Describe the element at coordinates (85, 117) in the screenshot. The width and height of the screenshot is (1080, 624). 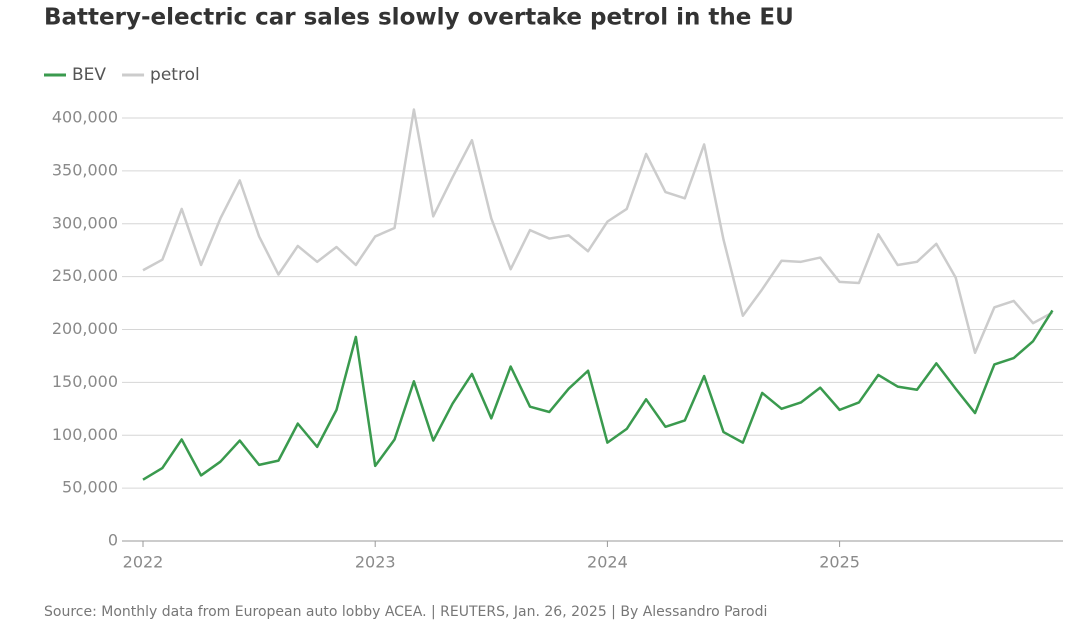
I see `y-tick-label: 400,000` at that location.